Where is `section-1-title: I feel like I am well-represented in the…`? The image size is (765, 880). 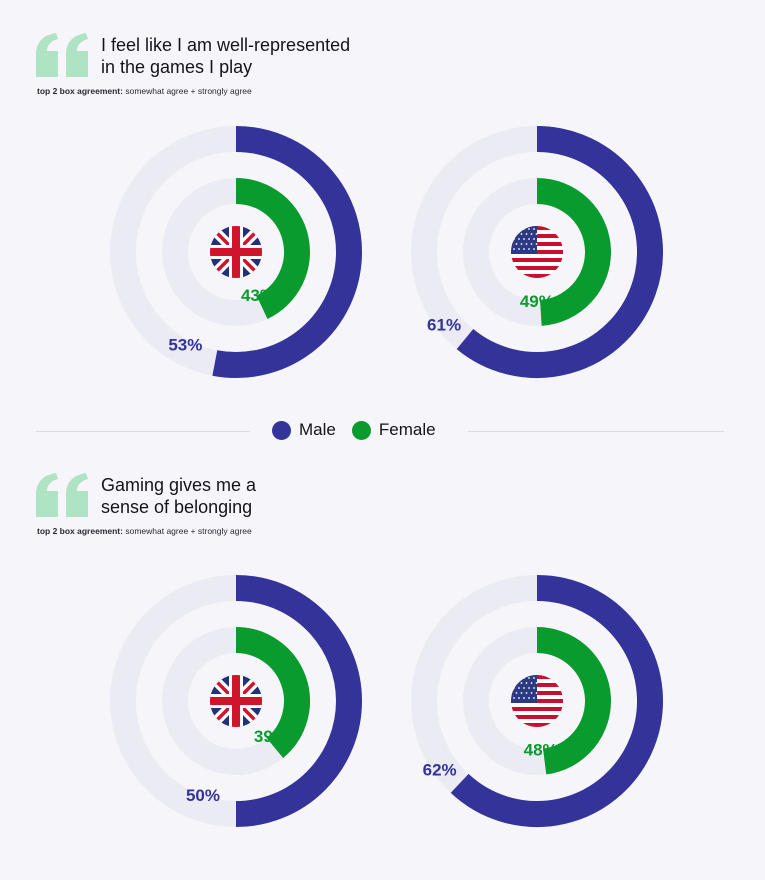 section-1-title: I feel like I am well-represented in the… is located at coordinates (225, 56).